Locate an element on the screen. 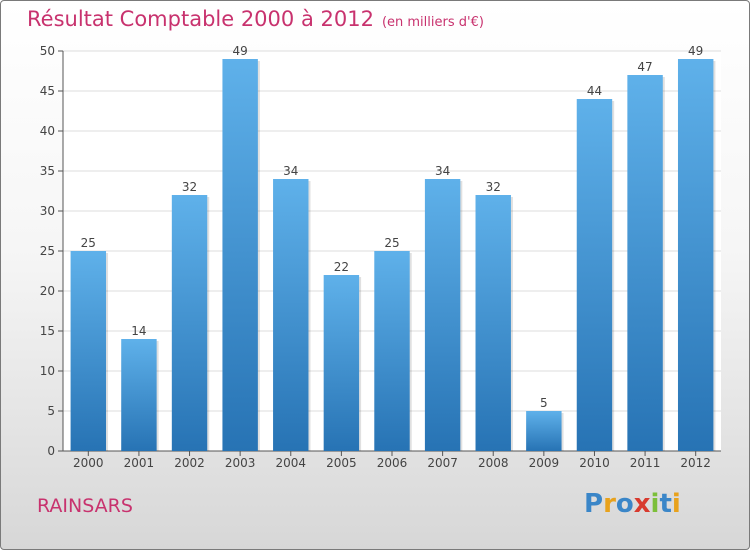 Image resolution: width=750 pixels, height=550 pixels. bar-2000 is located at coordinates (88, 351).